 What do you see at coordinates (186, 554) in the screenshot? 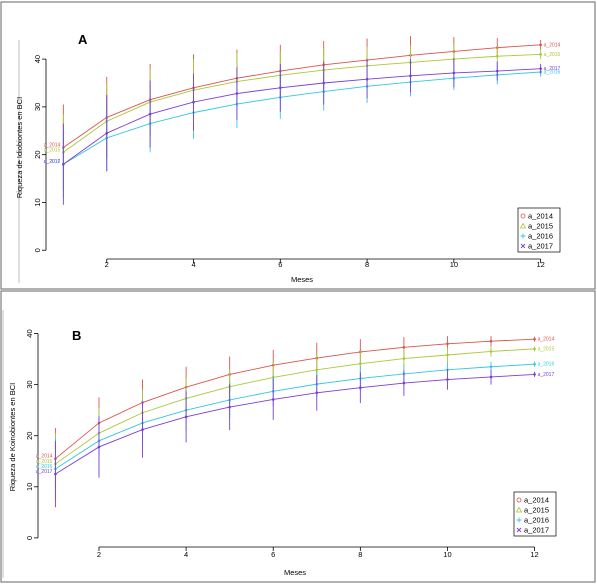
I see `x-tick-label: 4` at bounding box center [186, 554].